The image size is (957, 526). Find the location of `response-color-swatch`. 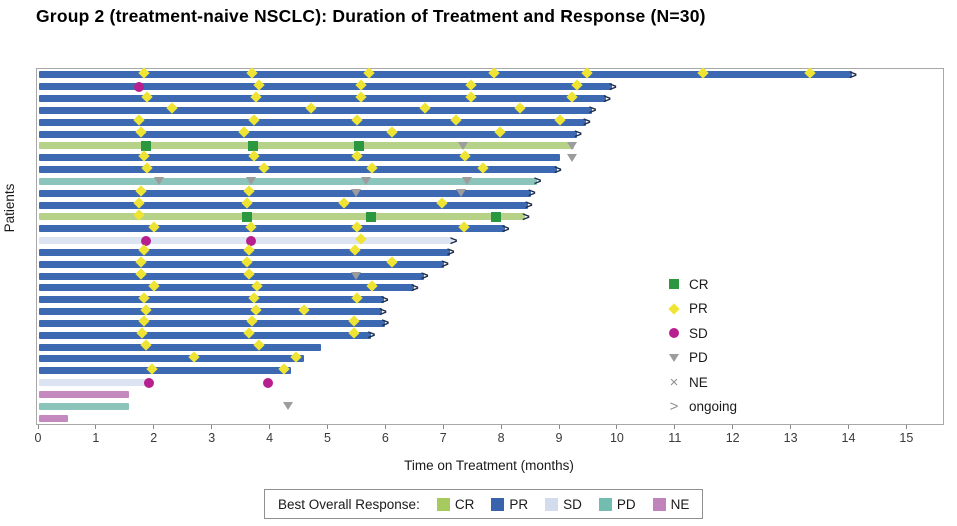

response-color-swatch is located at coordinates (605, 504).